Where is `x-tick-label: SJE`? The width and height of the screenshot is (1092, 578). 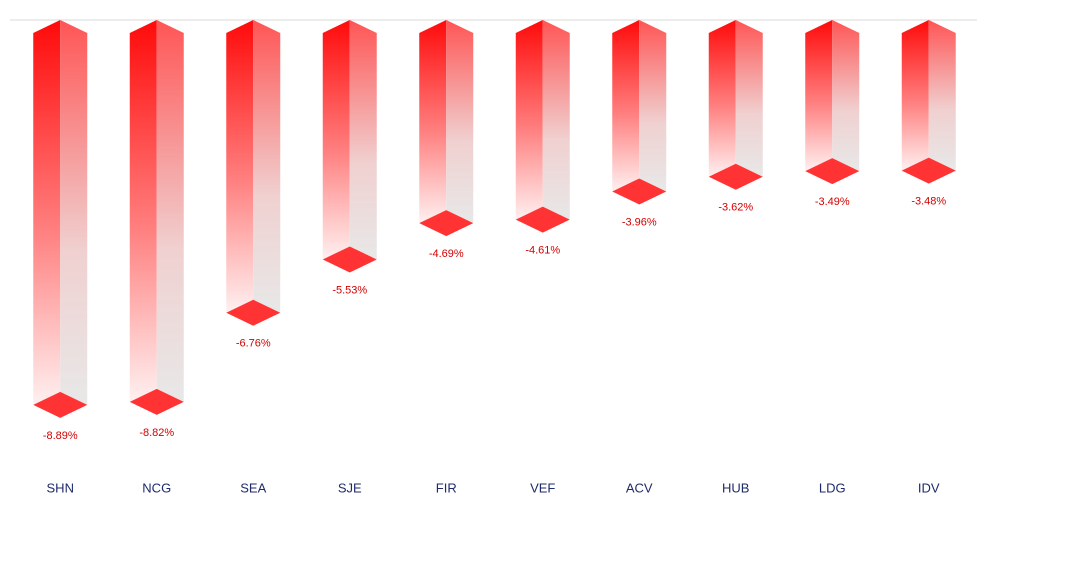
x-tick-label: SJE is located at coordinates (350, 487).